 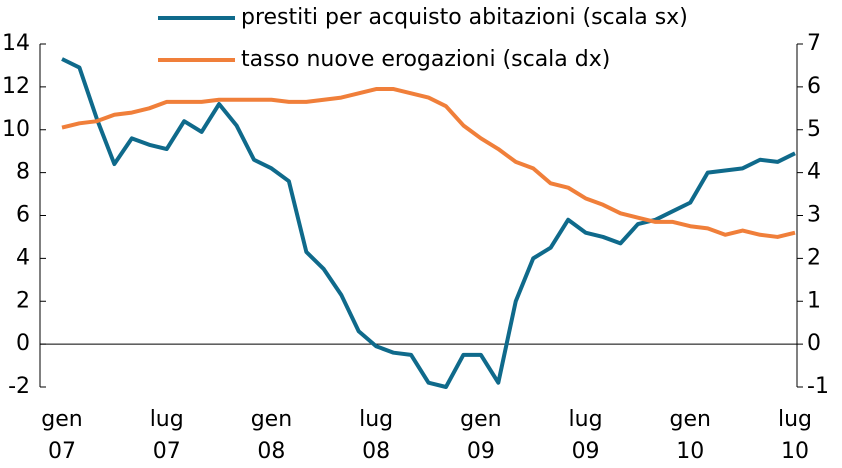 I want to click on y2-tick-label: 6, so click(x=814, y=86).